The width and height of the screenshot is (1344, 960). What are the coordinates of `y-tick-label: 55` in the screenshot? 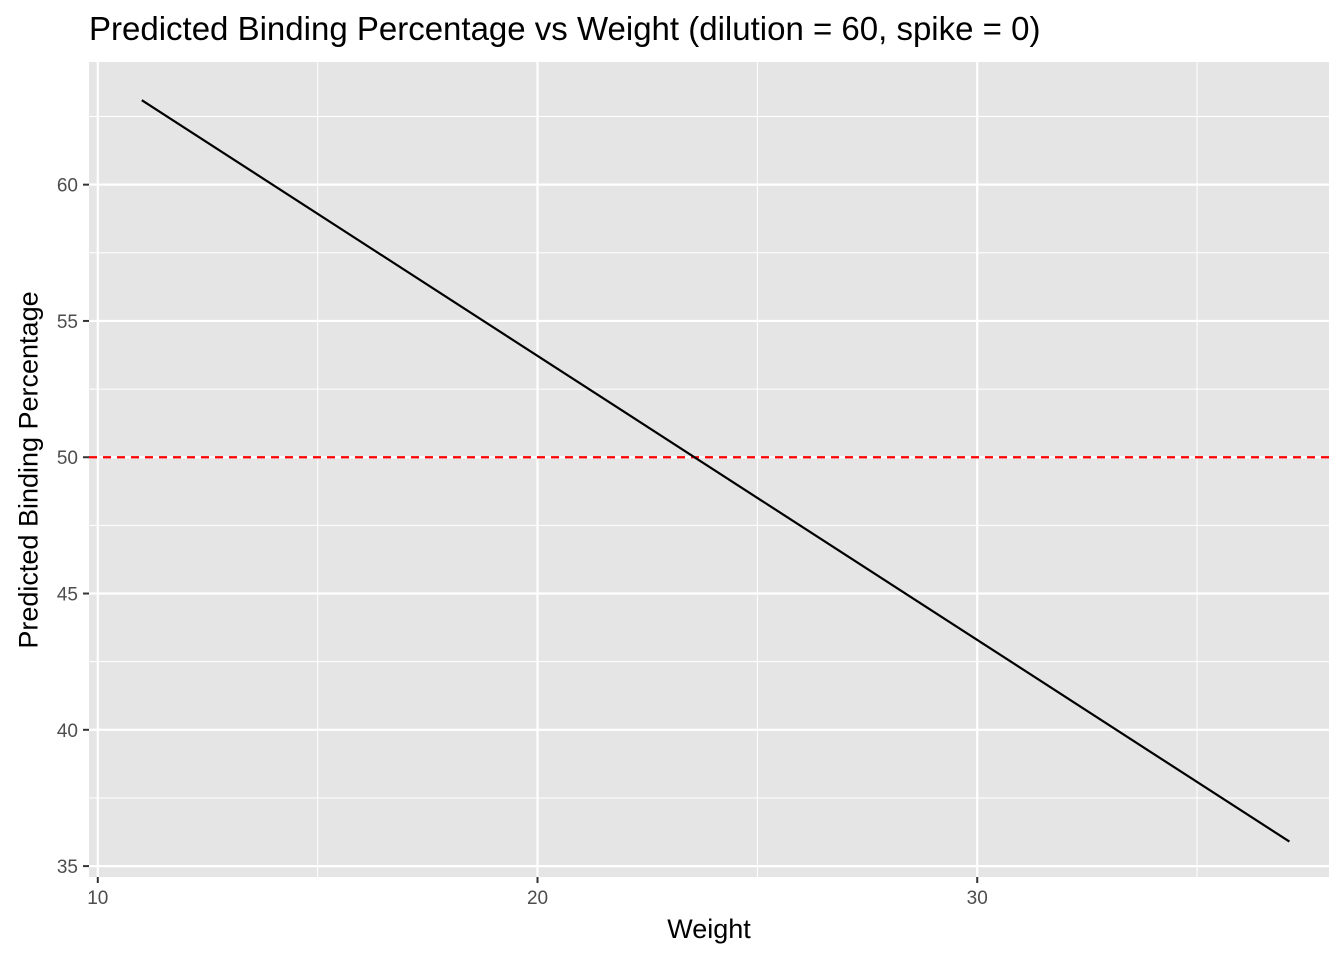 It's located at (67, 322).